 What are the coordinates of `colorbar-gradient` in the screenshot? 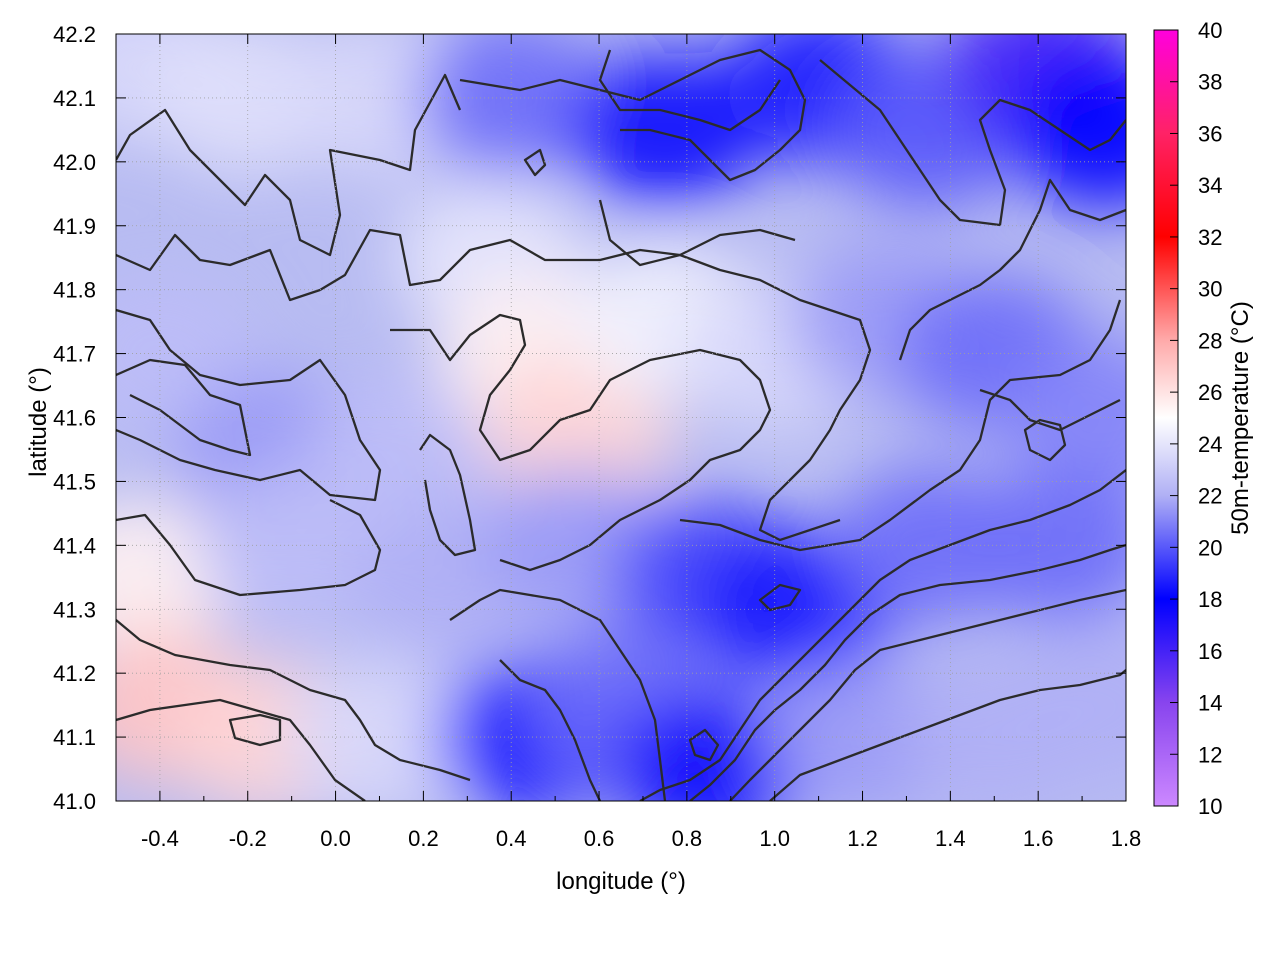 It's located at (1166, 418).